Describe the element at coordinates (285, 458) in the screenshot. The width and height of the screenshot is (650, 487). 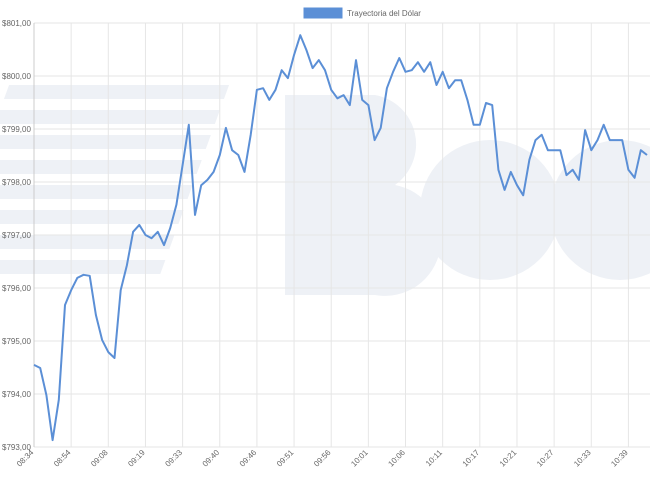
I see `x-tick-label: 09:51` at that location.